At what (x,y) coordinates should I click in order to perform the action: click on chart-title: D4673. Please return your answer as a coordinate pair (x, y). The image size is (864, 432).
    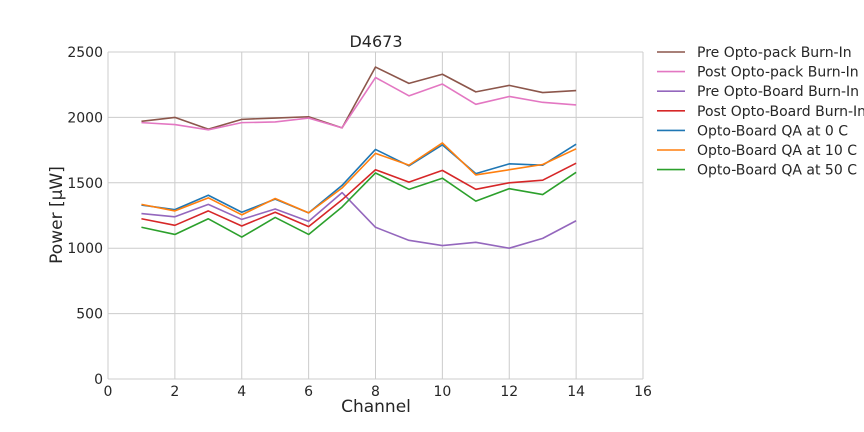
    Looking at the image, I should click on (375, 41).